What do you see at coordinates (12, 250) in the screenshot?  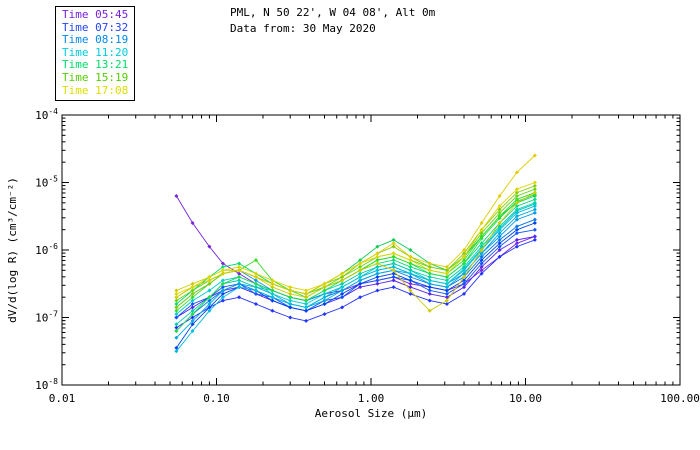 I see `y-axis-title: dV/d(log R) (cm³/cm⁻²)` at bounding box center [12, 250].